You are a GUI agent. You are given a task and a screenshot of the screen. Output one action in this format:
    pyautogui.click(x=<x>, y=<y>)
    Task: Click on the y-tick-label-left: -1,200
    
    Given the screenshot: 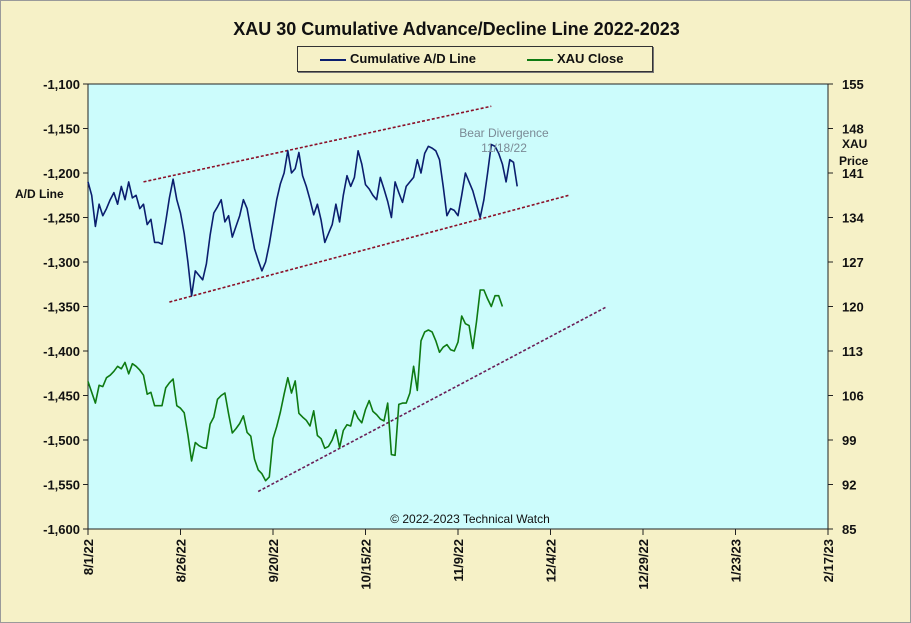 What is the action you would take?
    pyautogui.click(x=61, y=173)
    